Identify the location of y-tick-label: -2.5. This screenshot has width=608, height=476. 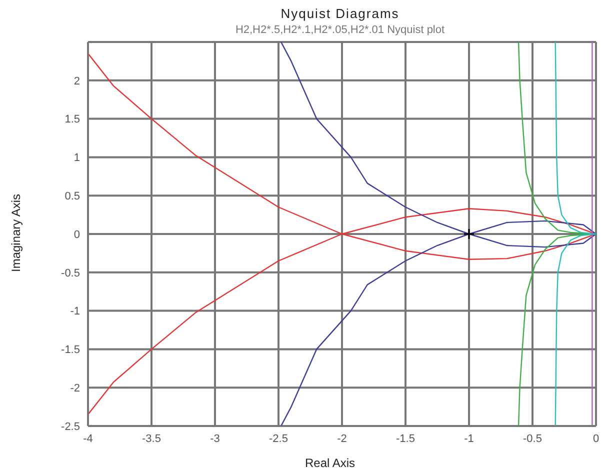
(70, 426).